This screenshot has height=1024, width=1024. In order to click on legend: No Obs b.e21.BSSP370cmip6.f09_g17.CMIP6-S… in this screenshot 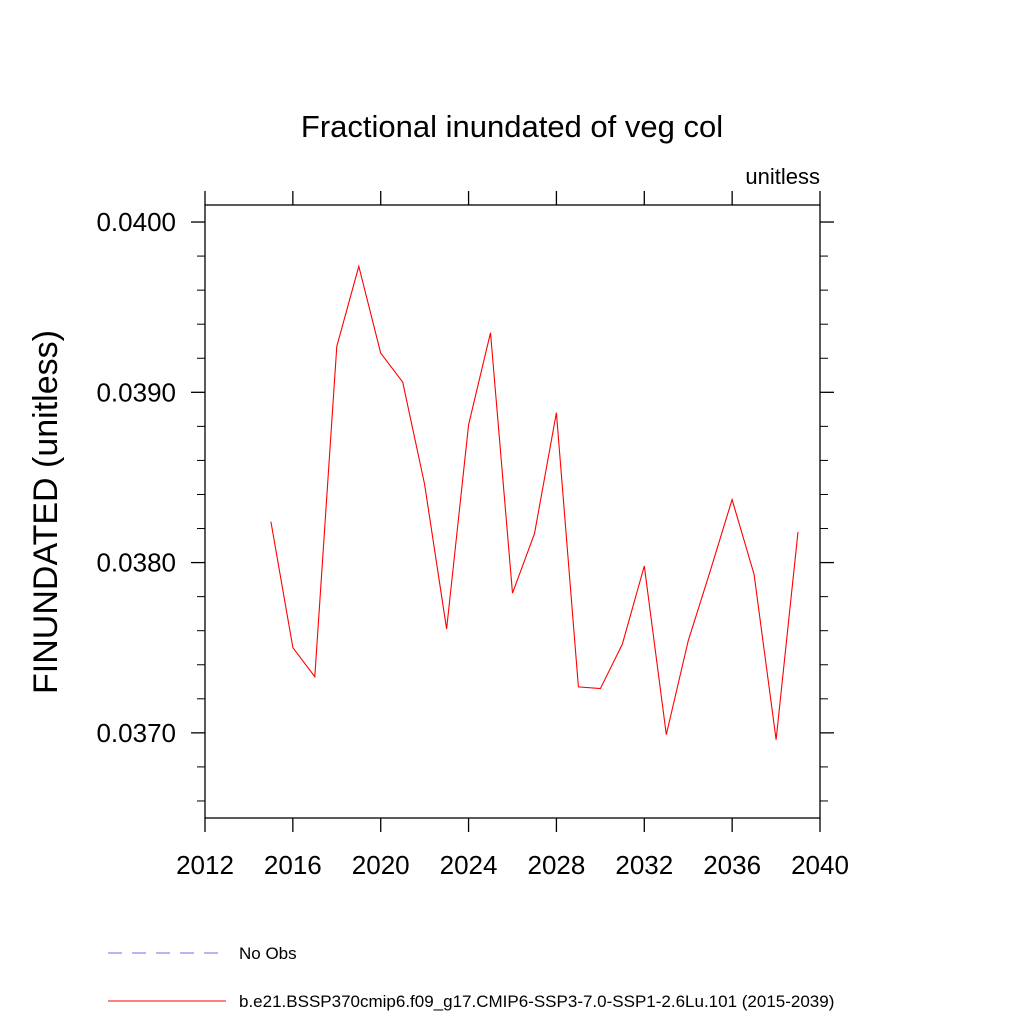, I will do `click(471, 977)`.